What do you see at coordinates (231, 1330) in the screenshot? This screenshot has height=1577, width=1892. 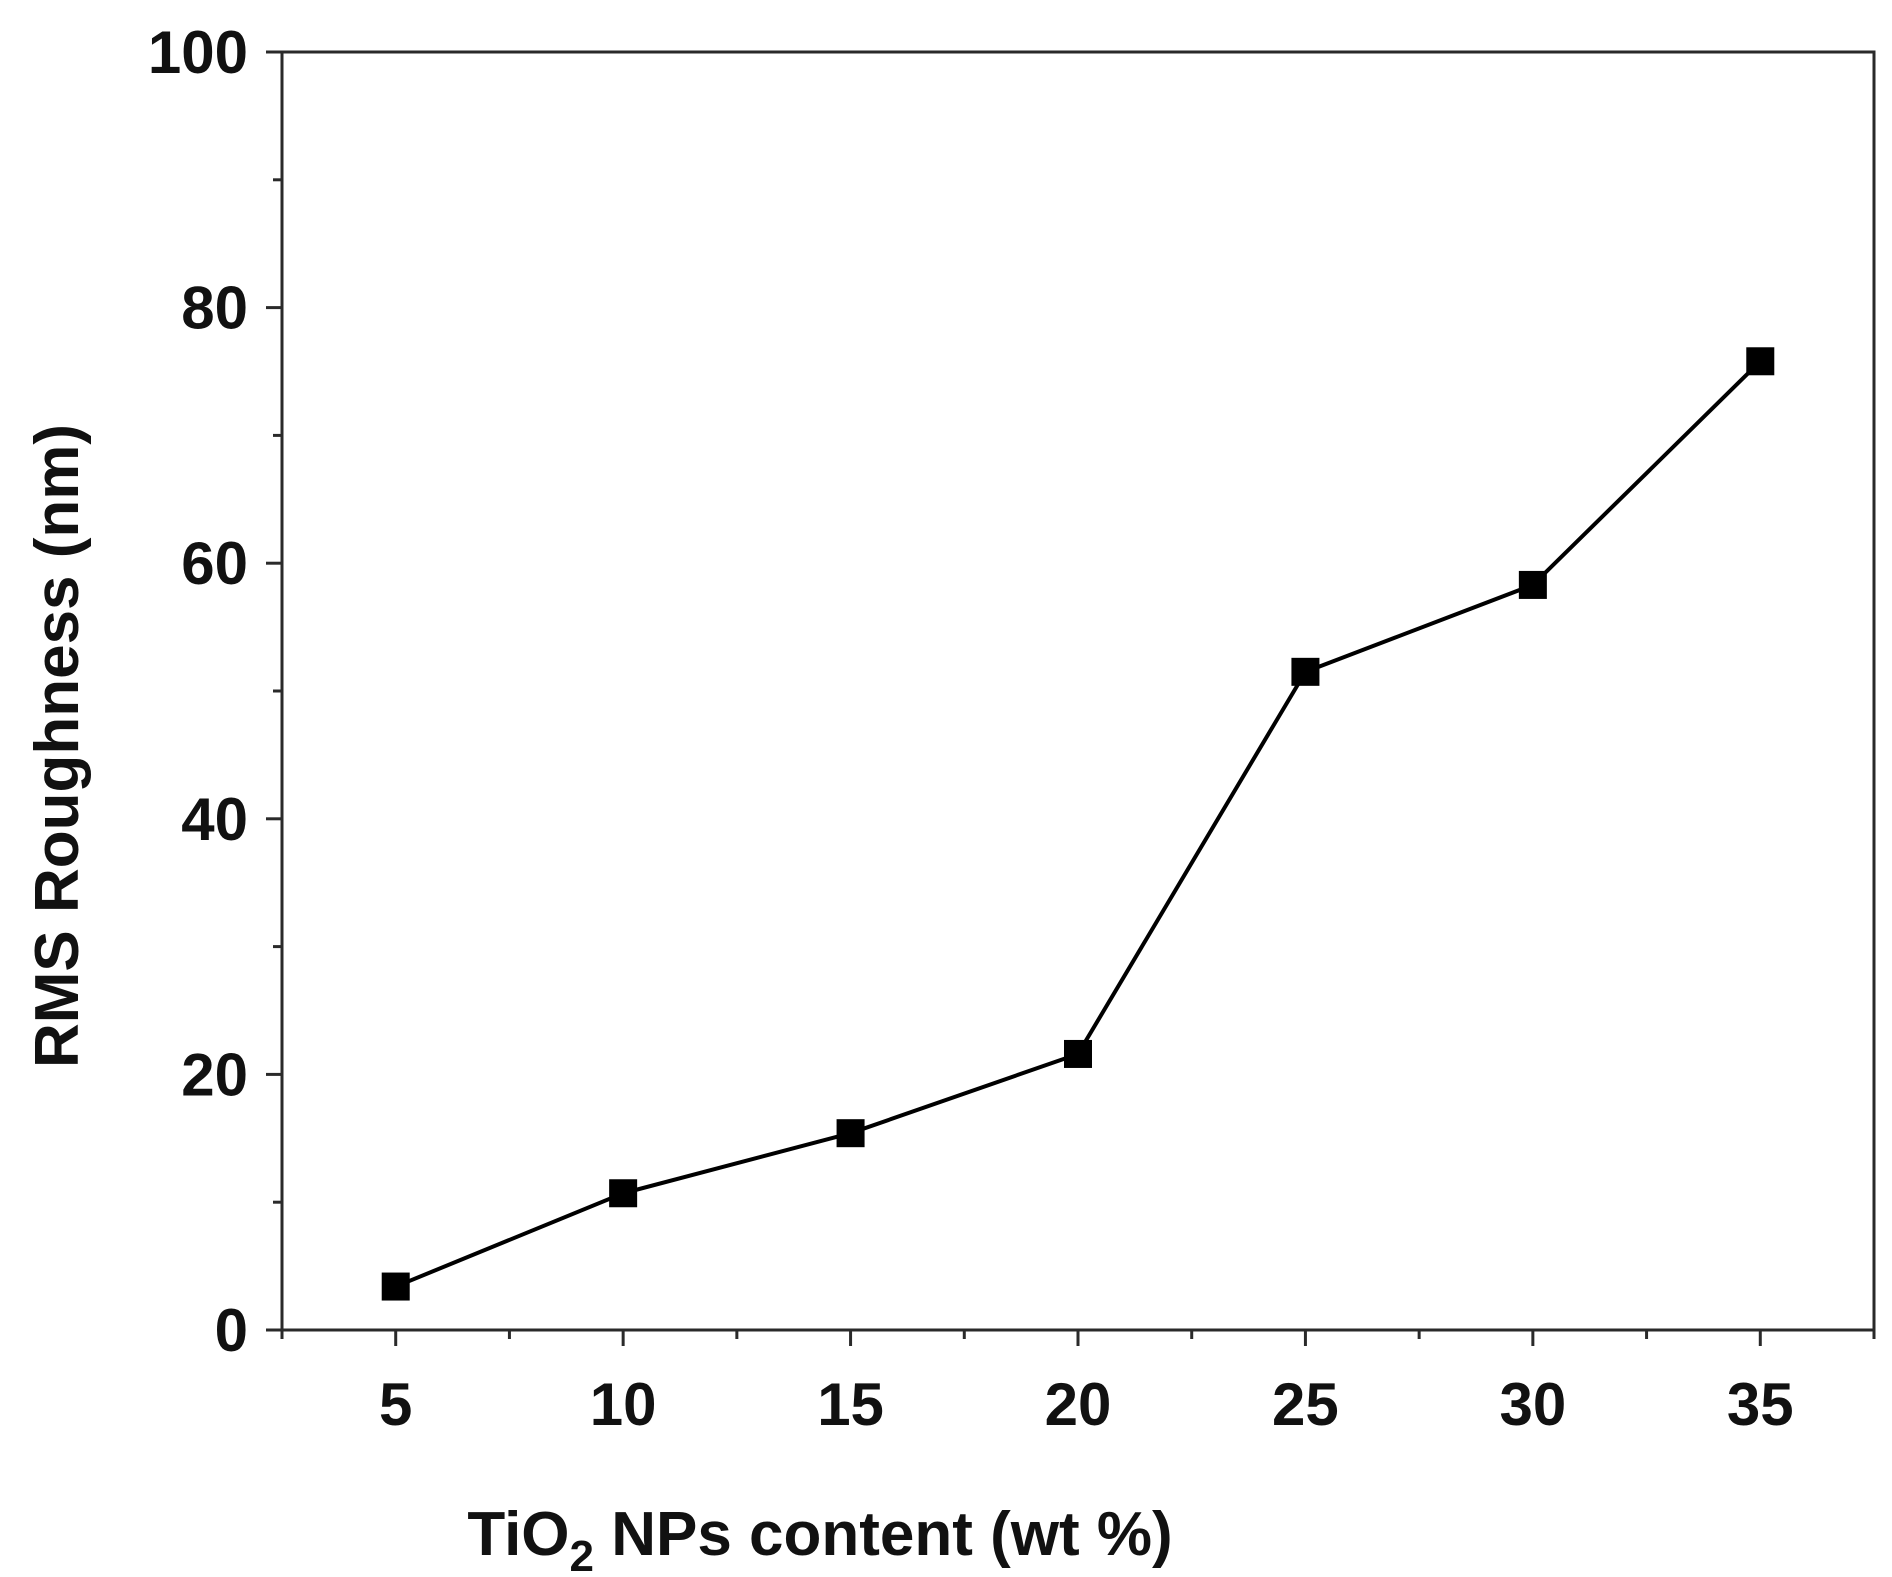 I see `y-tick-label: 0` at bounding box center [231, 1330].